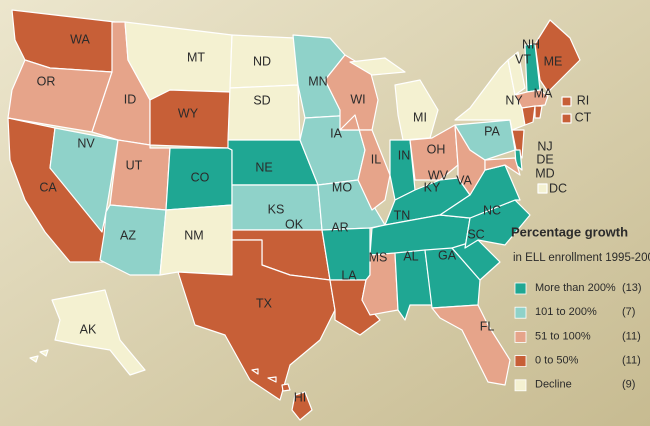 The width and height of the screenshot is (650, 426). Describe the element at coordinates (583, 100) in the screenshot. I see `state-label: RI` at that location.